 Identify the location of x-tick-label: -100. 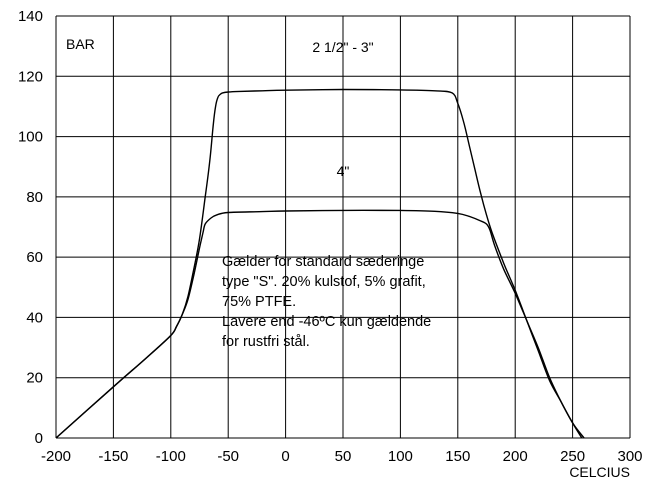
(171, 456).